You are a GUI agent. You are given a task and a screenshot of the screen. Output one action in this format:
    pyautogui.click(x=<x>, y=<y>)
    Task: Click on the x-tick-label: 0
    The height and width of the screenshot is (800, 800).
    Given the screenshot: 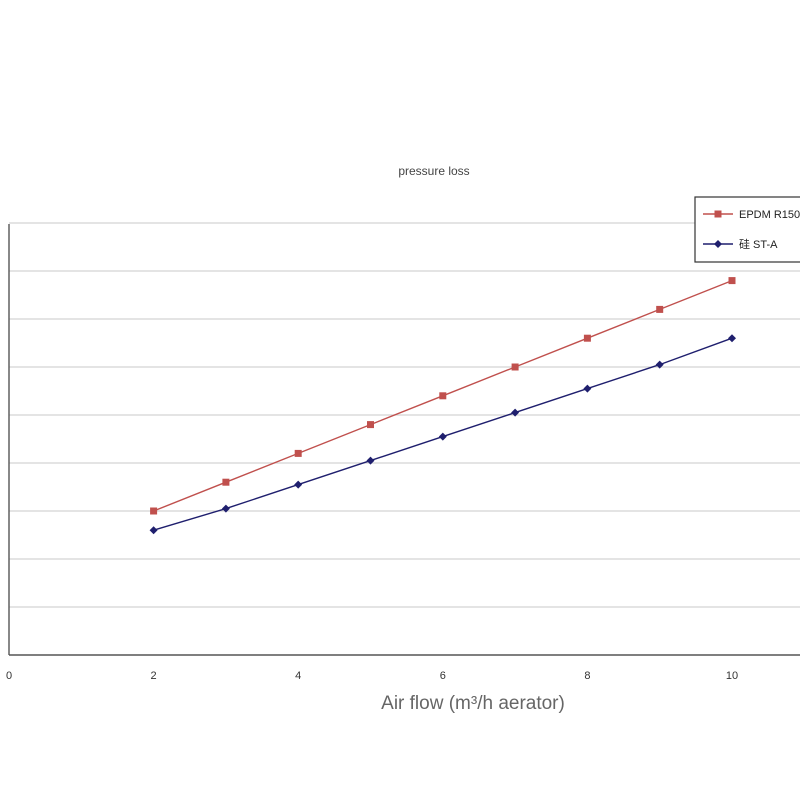 What is the action you would take?
    pyautogui.click(x=9, y=676)
    